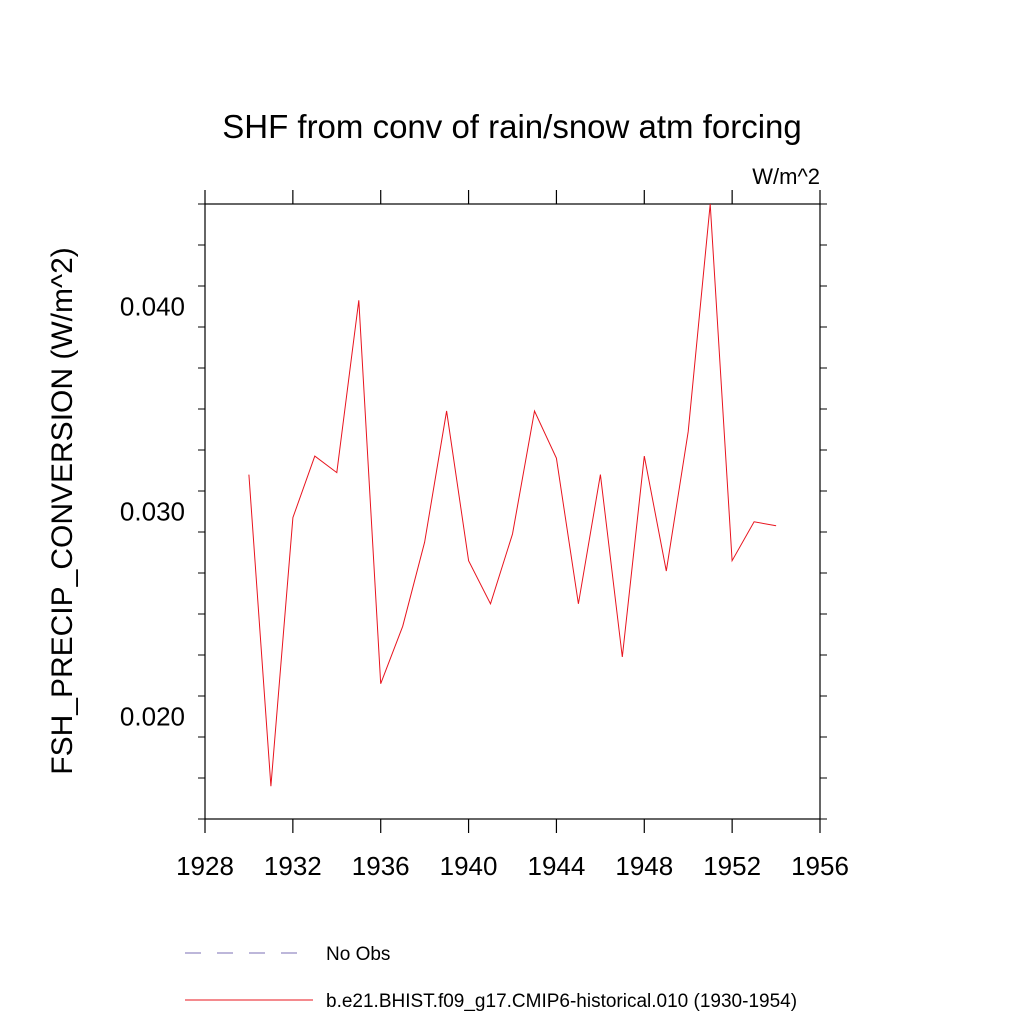 The height and width of the screenshot is (1024, 1024). What do you see at coordinates (152, 512) in the screenshot?
I see `y-tick-label: 0.030` at bounding box center [152, 512].